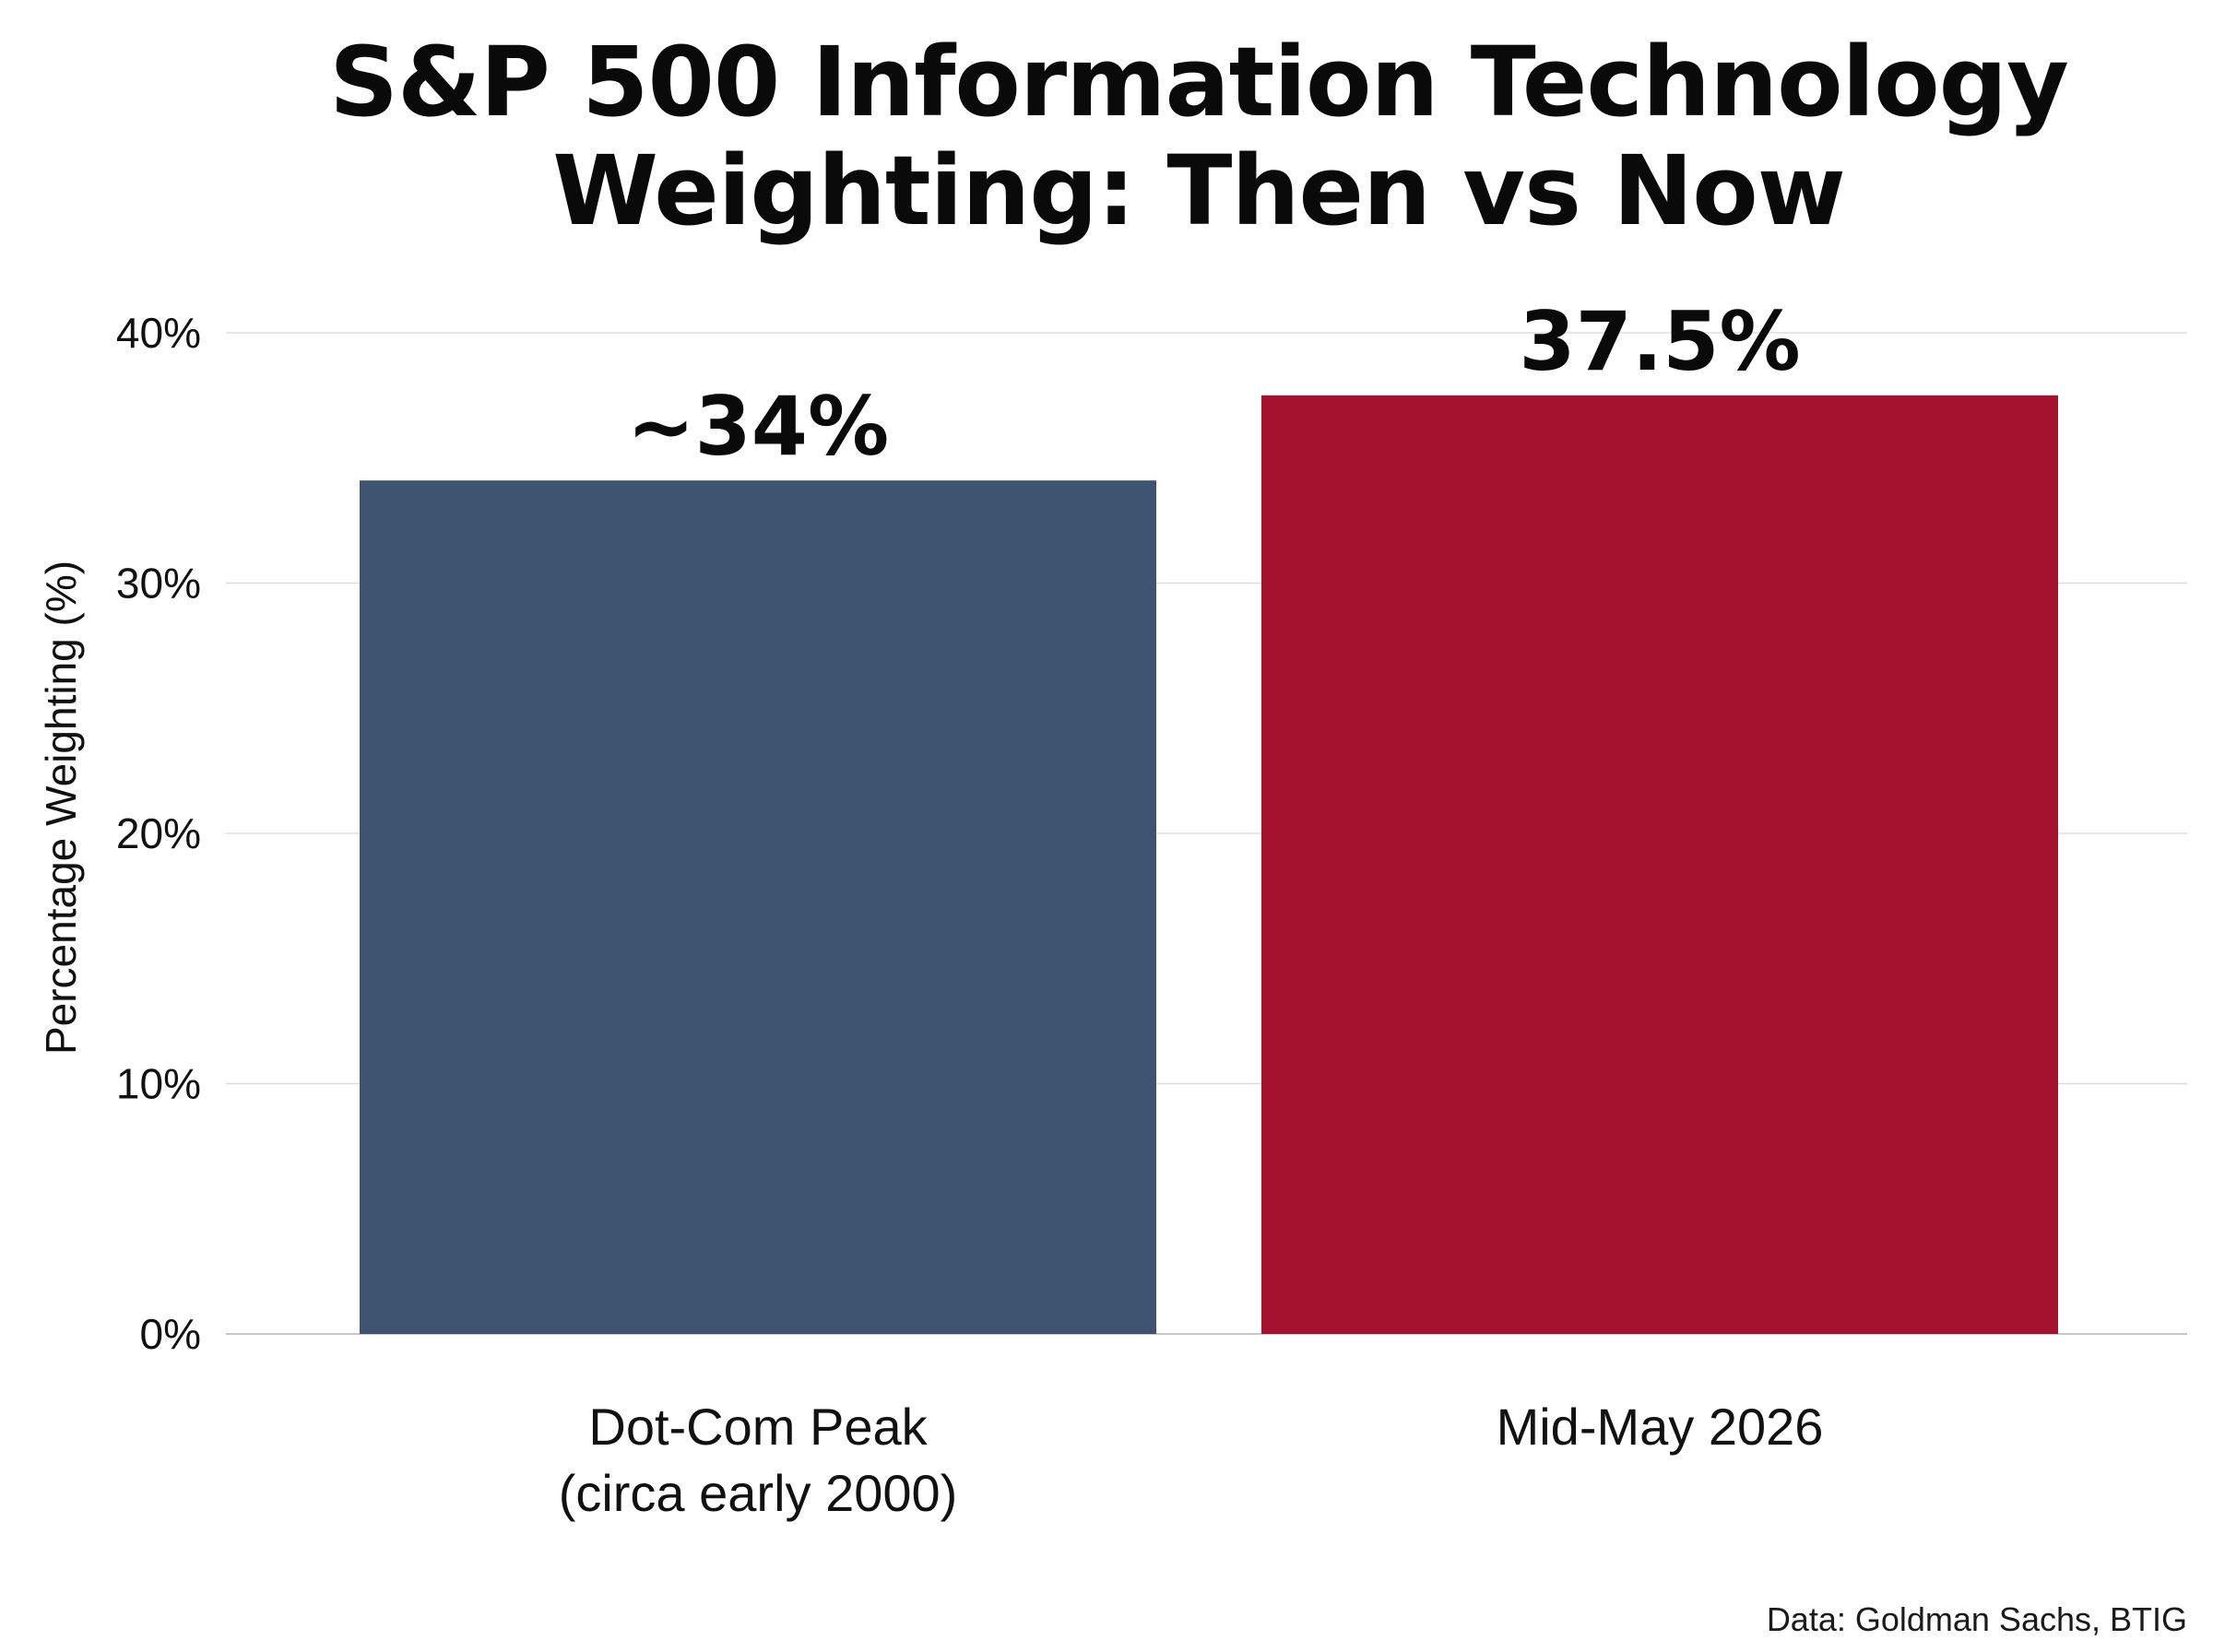  What do you see at coordinates (758, 1493) in the screenshot?
I see `x-tick-label: (circa early 2000)` at bounding box center [758, 1493].